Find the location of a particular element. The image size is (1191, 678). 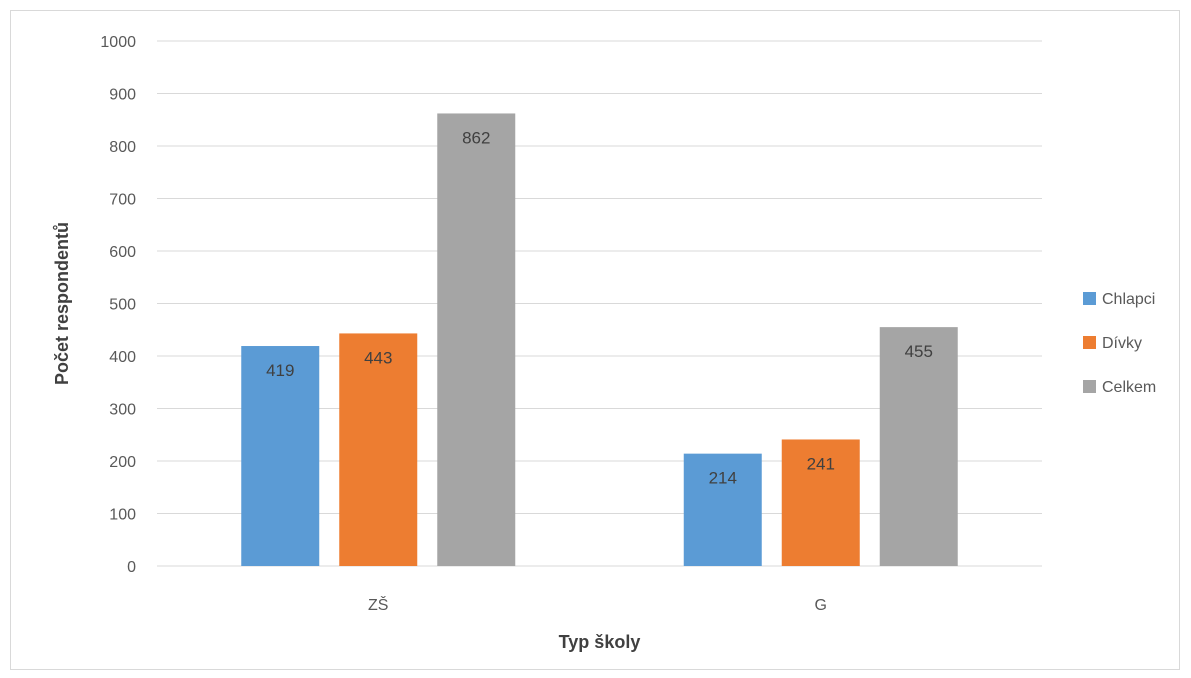

y-tick-label: 600 is located at coordinates (122, 252).